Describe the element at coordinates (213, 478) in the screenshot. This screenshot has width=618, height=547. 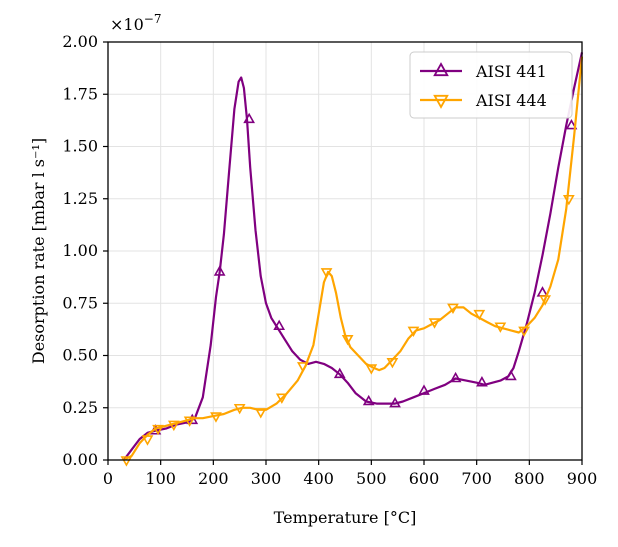
I see `x-tick-label: 200` at that location.